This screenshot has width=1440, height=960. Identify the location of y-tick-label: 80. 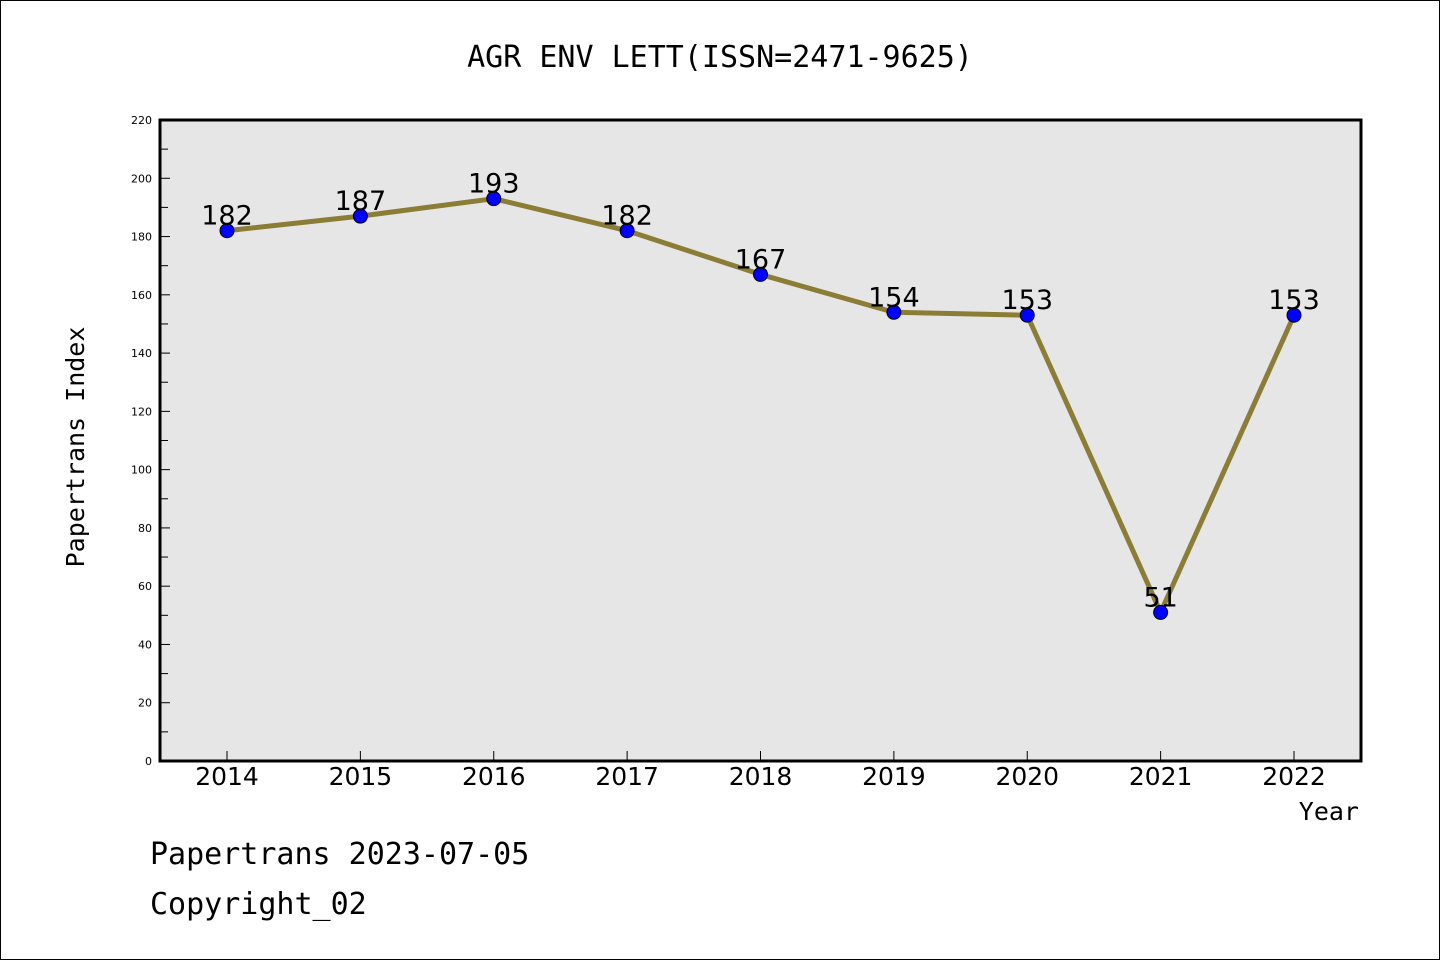
(145, 528).